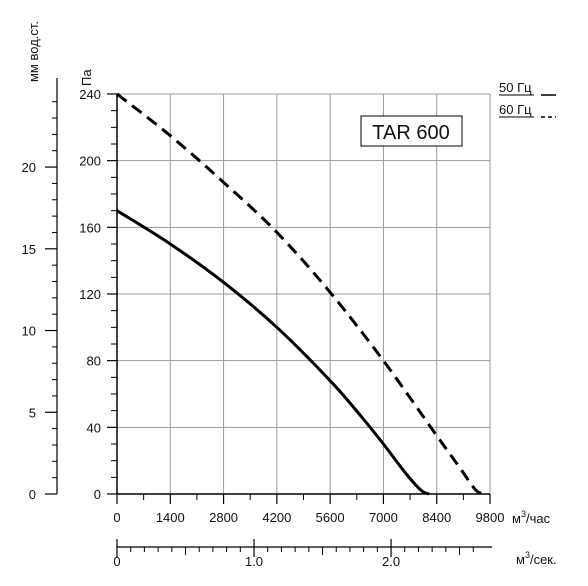 The image size is (588, 586). I want to click on x-secondary-tick-label: 1.0, so click(254, 561).